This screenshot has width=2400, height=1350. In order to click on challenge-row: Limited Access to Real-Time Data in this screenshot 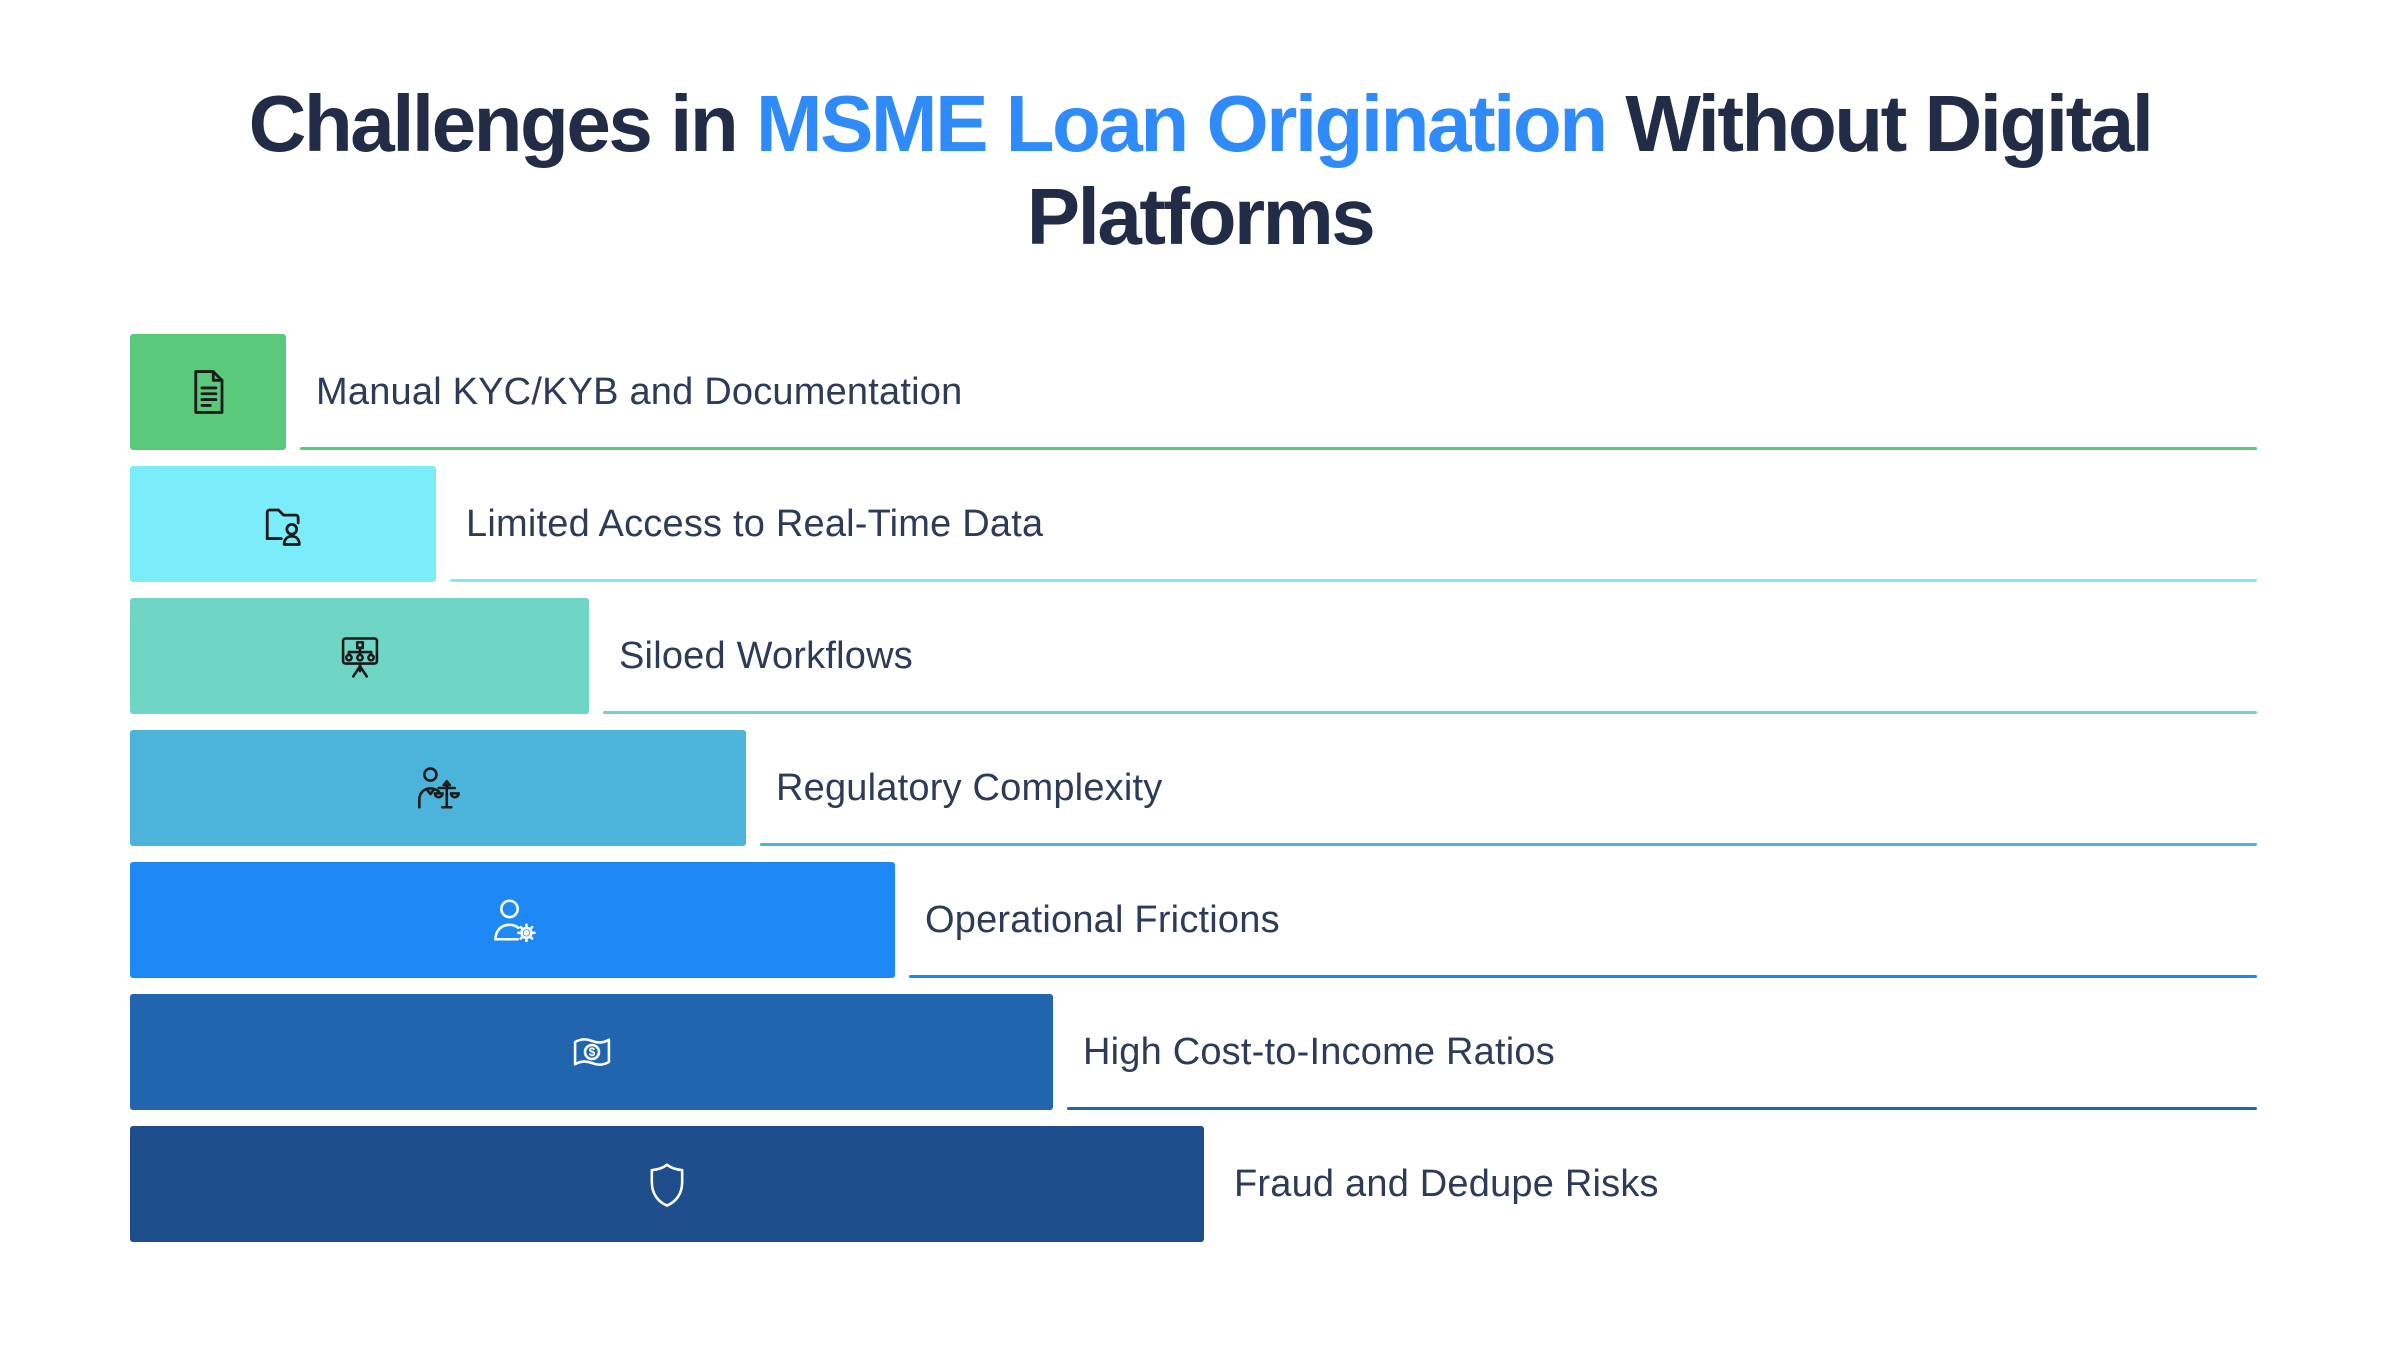, I will do `click(1193, 524)`.